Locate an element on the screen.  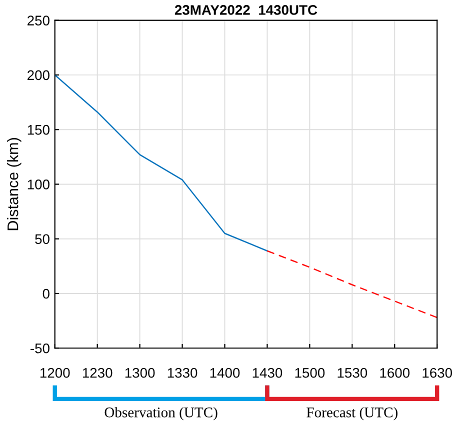
y-tick-label: 50 is located at coordinates (42, 239).